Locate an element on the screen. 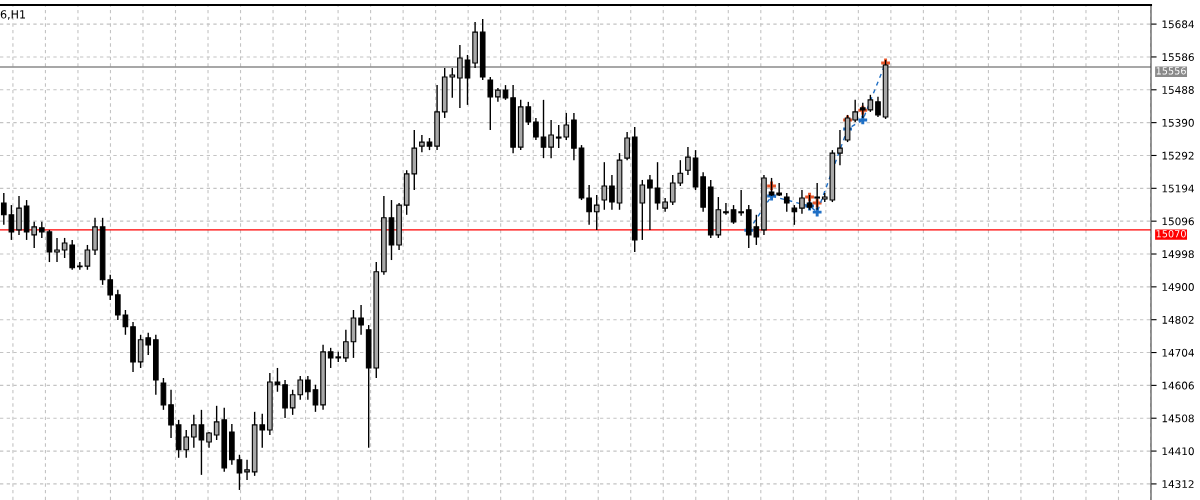 Image resolution: width=1200 pixels, height=500 pixels. chart-title: 6,H1 is located at coordinates (12, 15).